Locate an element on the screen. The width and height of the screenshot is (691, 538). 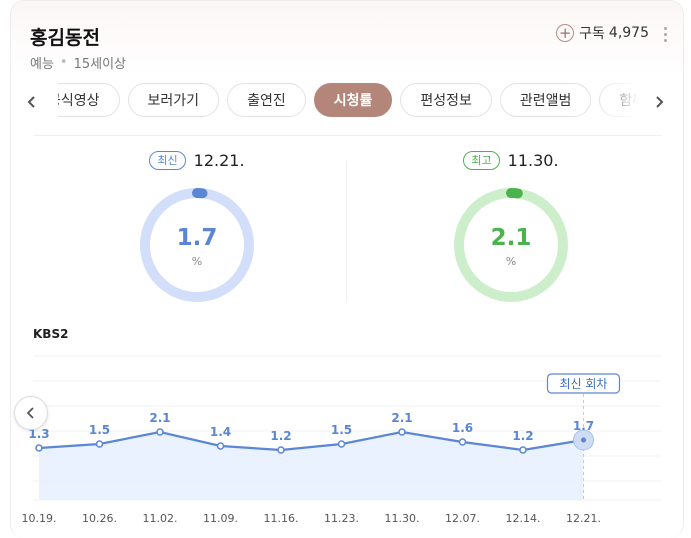
tab-5: 관련앨범 is located at coordinates (545, 100).